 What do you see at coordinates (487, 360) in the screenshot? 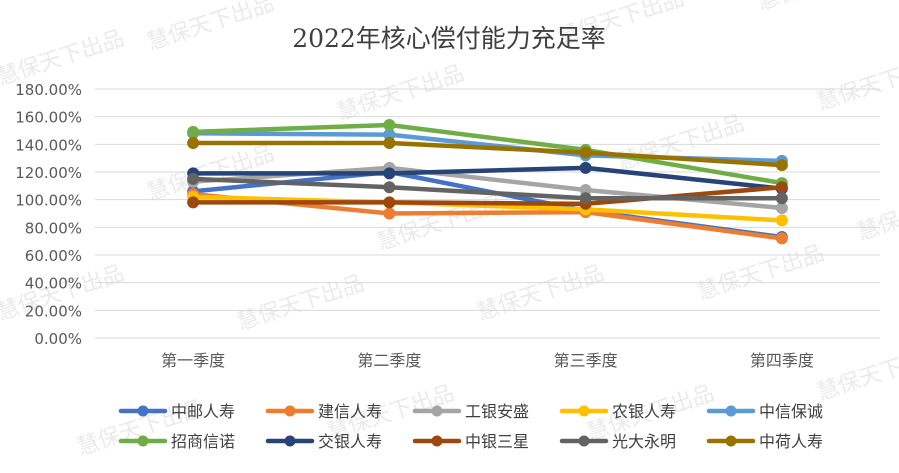
I see `x-axis: 第一季度 第二季度 第三季度 第四季度` at bounding box center [487, 360].